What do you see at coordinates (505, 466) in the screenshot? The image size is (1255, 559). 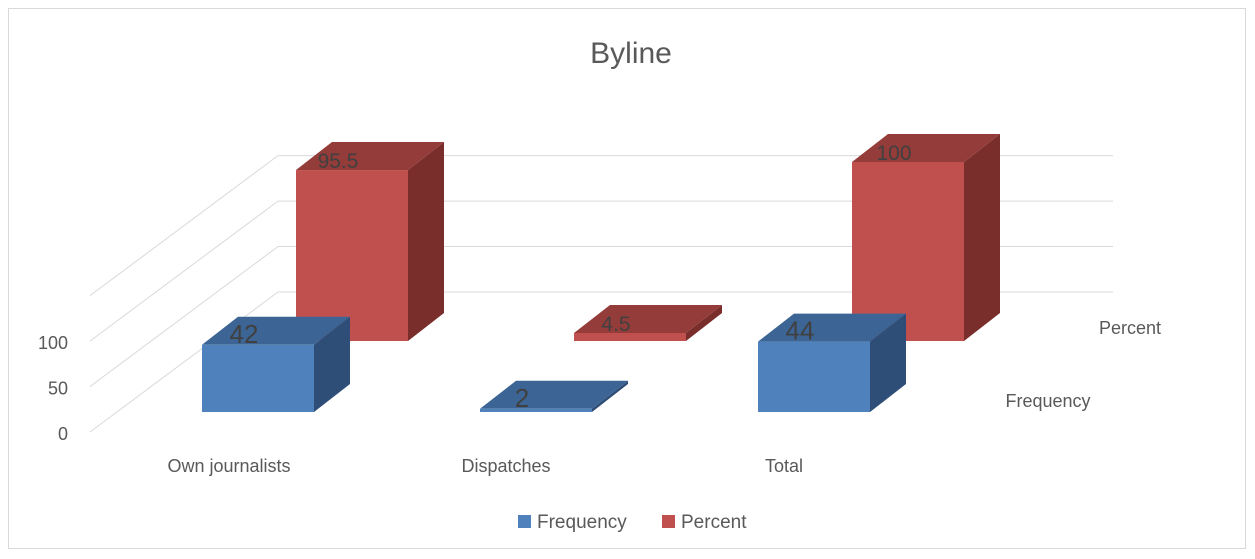 I see `x-tick-label: Dispatches` at bounding box center [505, 466].